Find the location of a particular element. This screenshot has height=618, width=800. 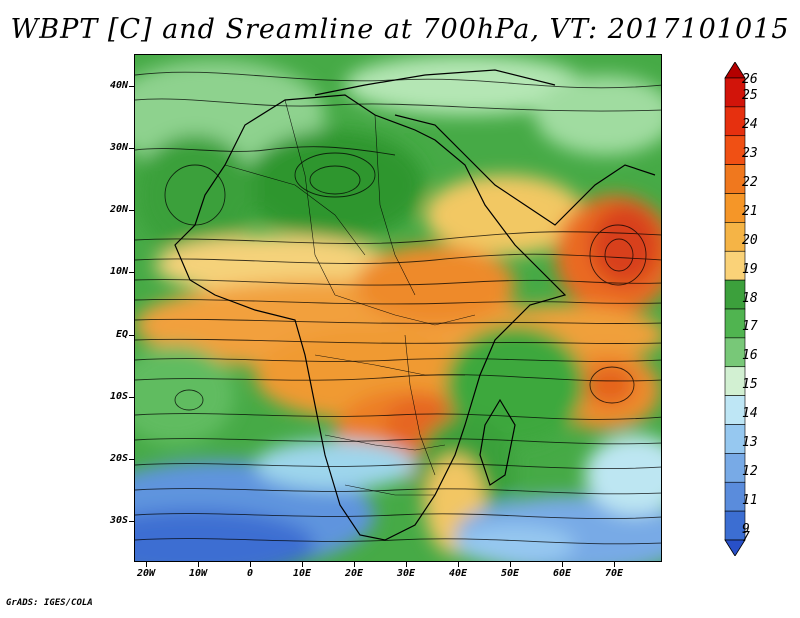

colorbar-label: 7 is located at coordinates (746, 537).